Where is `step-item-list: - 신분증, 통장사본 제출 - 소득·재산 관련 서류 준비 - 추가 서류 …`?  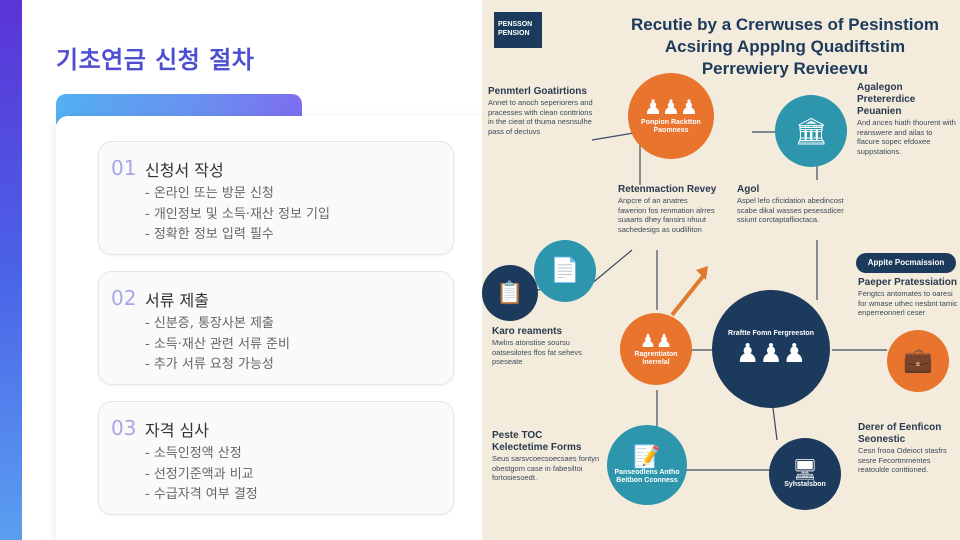
step-item-list: - 신분증, 통장사본 제출 - 소득·재산 관련 서류 준비 - 추가 서류 … is located at coordinates (217, 345).